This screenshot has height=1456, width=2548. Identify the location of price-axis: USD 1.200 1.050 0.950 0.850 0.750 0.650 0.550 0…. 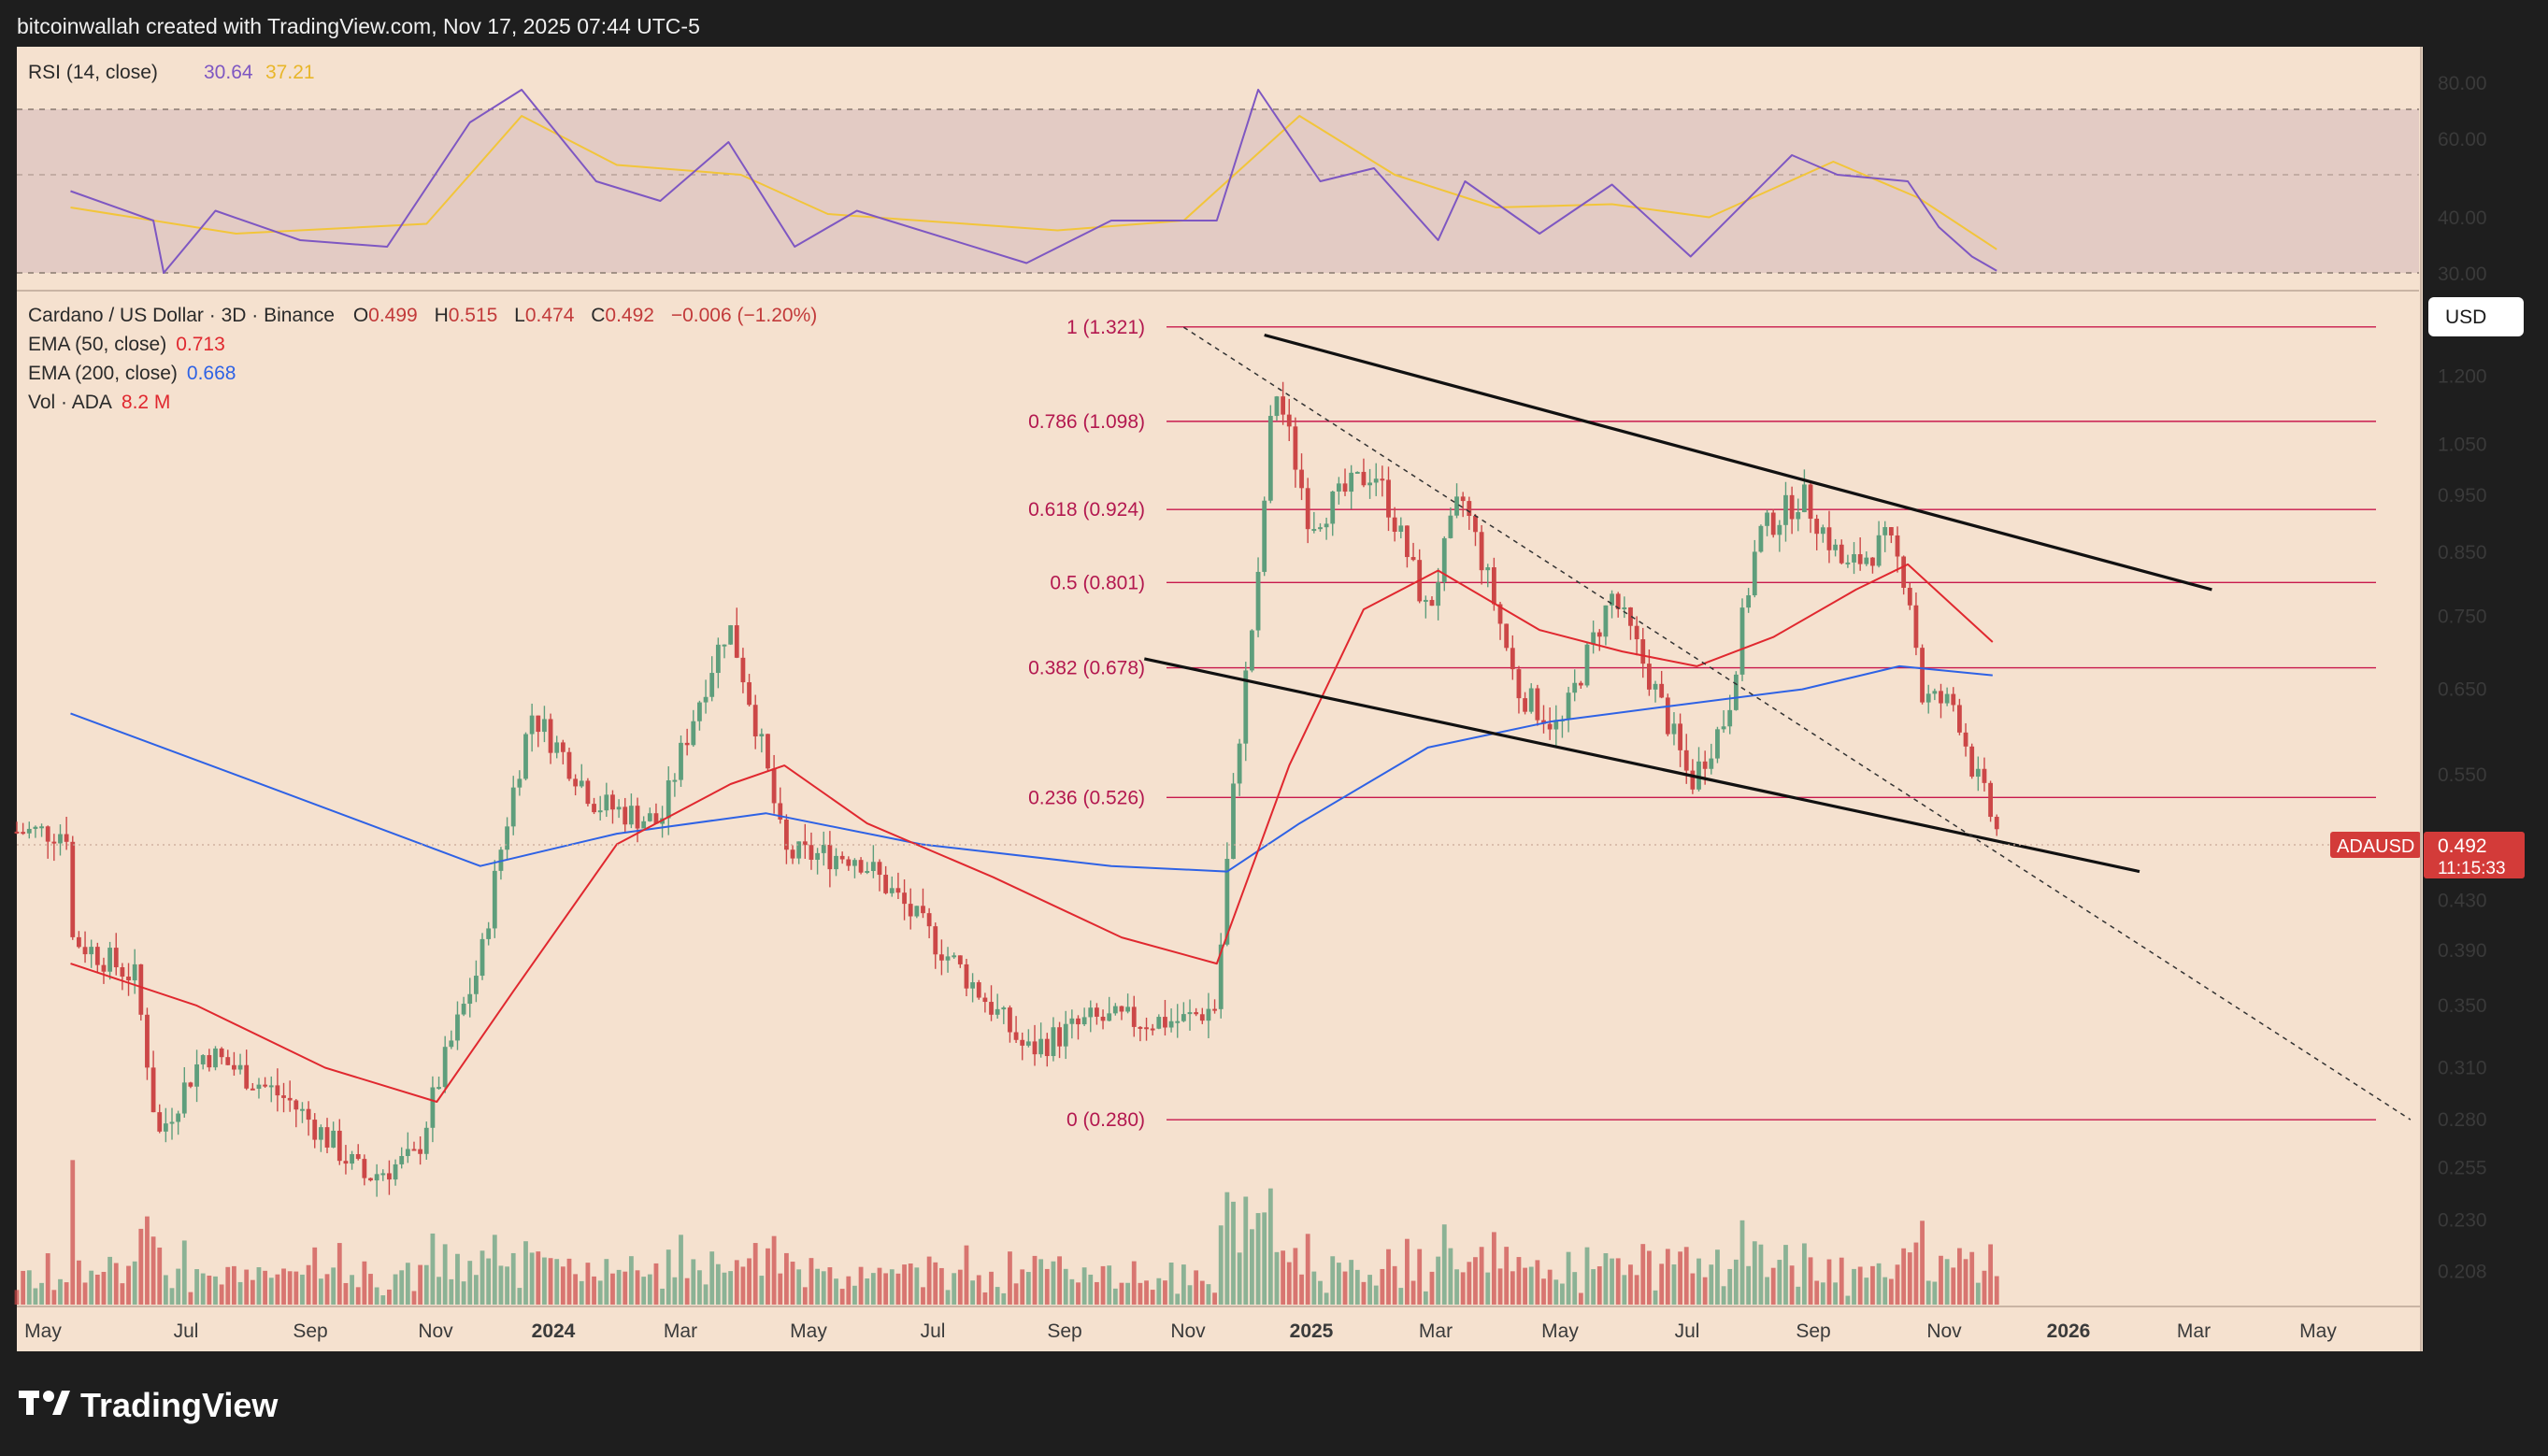
(2476, 790).